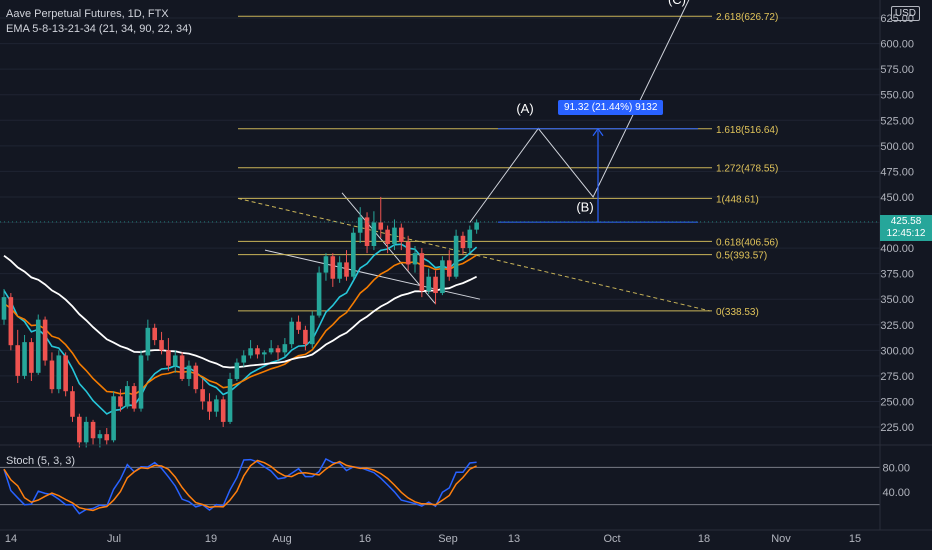  What do you see at coordinates (897, 198) in the screenshot?
I see `price-tick-label: 450.00` at bounding box center [897, 198].